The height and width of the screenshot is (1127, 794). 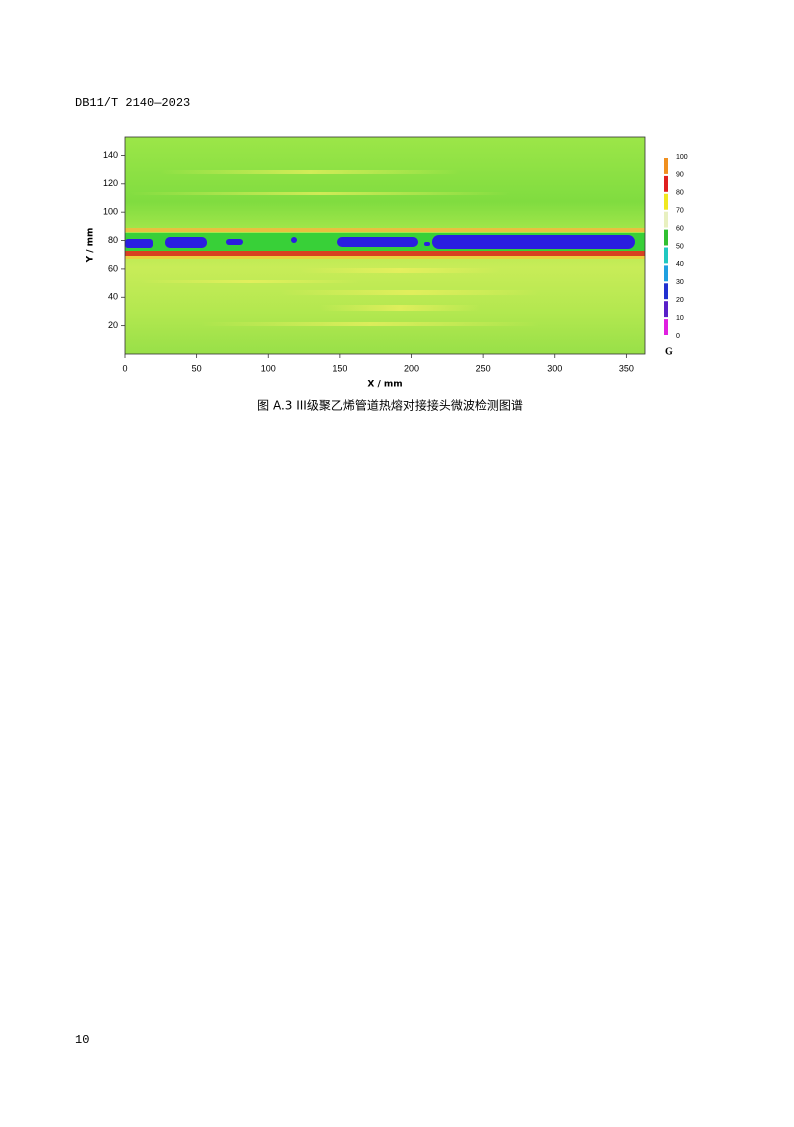 What do you see at coordinates (411, 368) in the screenshot?
I see `x-tick-label: 200` at bounding box center [411, 368].